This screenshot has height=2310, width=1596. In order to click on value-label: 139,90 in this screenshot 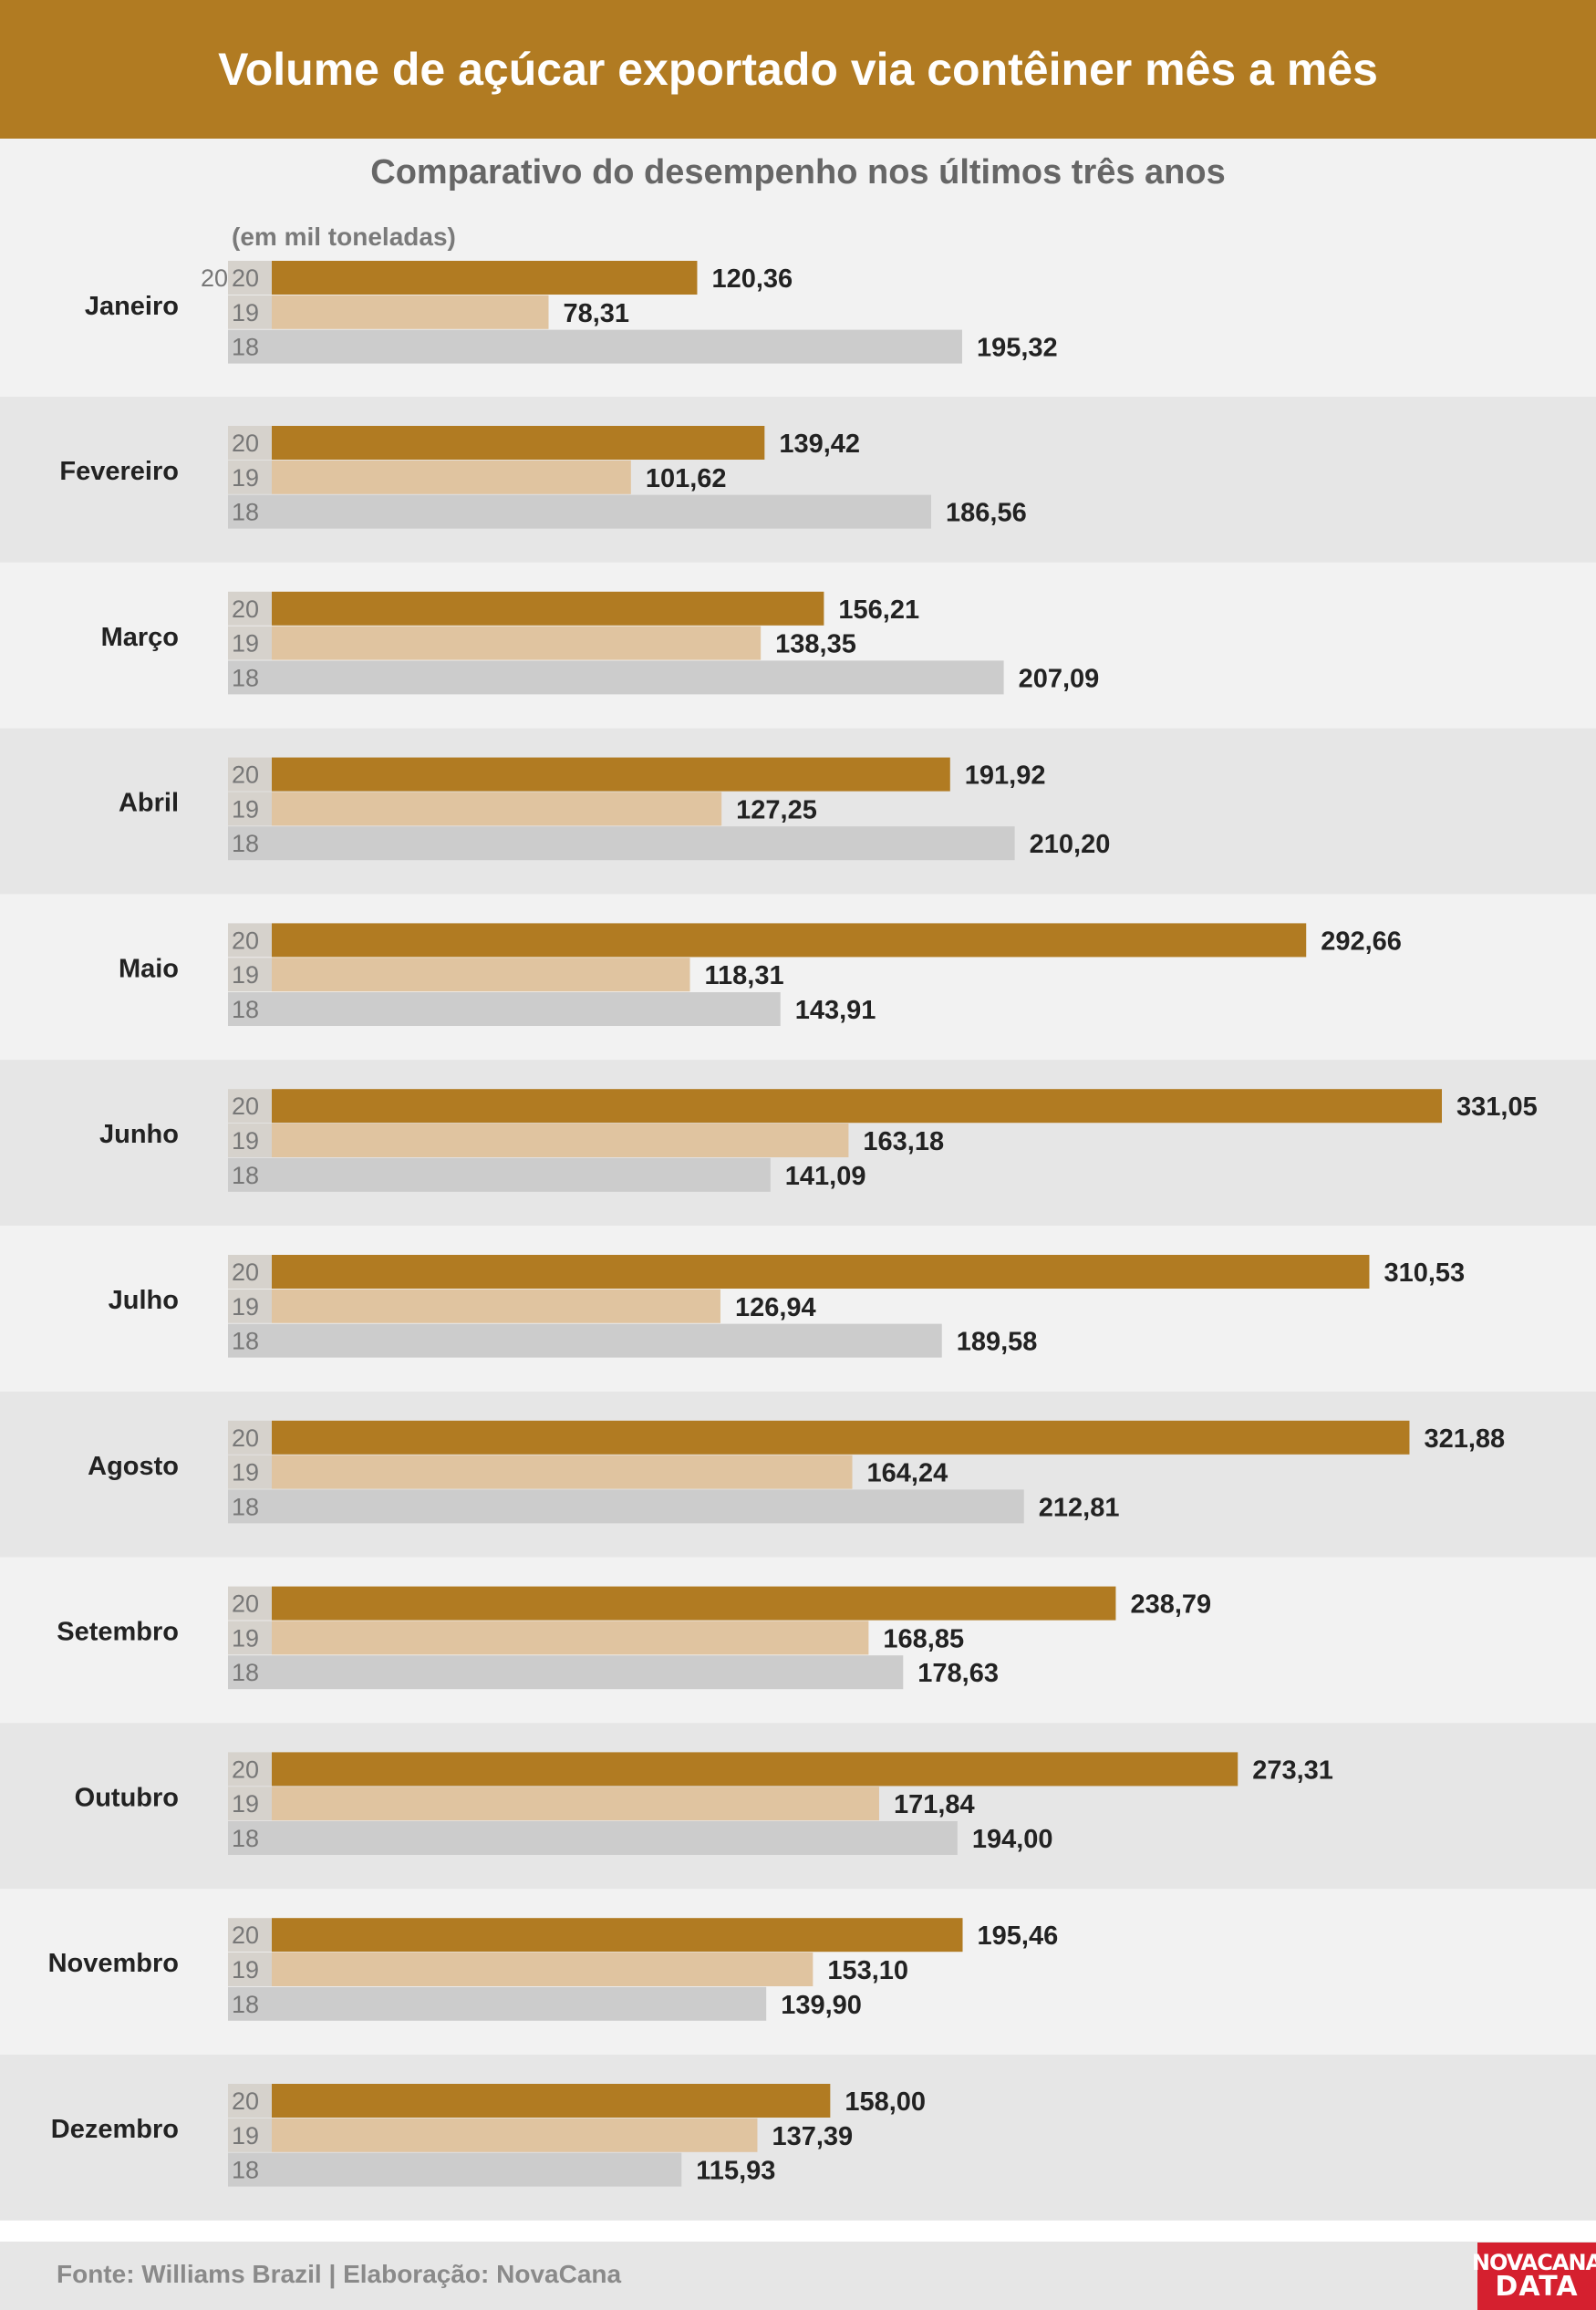, I will do `click(822, 2005)`.